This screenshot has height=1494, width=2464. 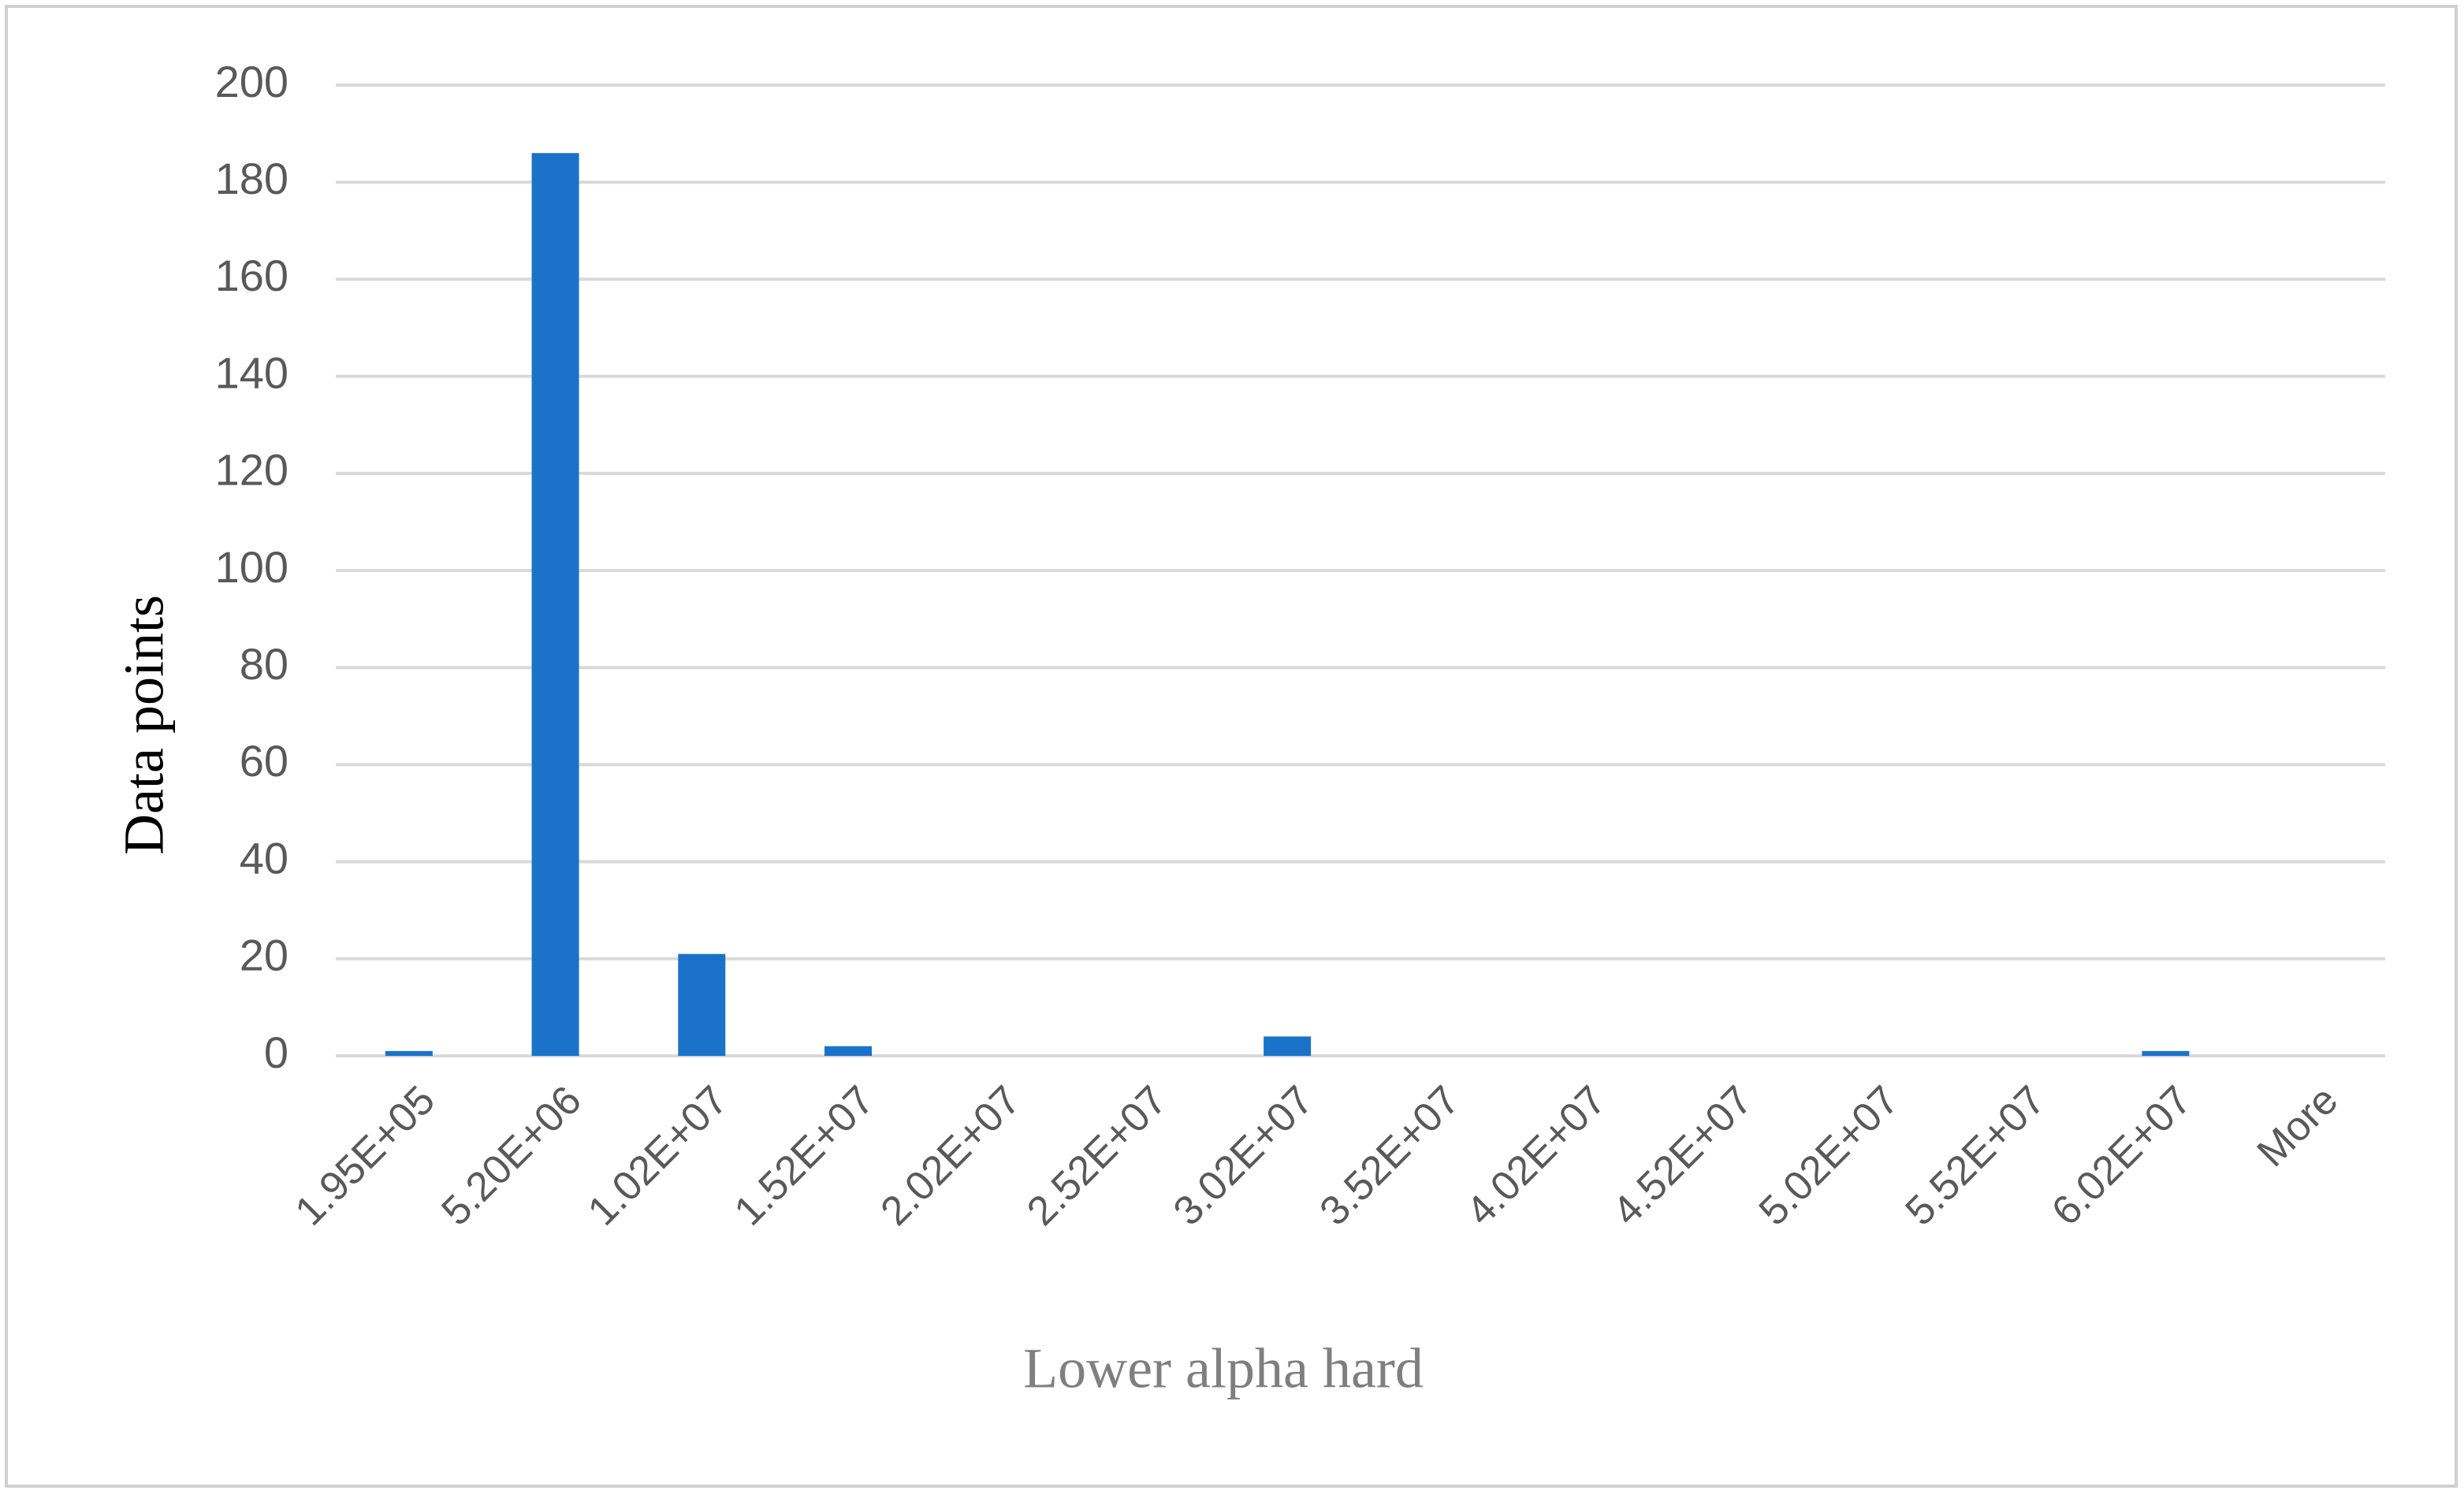 I want to click on y-tick-label: 0, so click(x=276, y=1052).